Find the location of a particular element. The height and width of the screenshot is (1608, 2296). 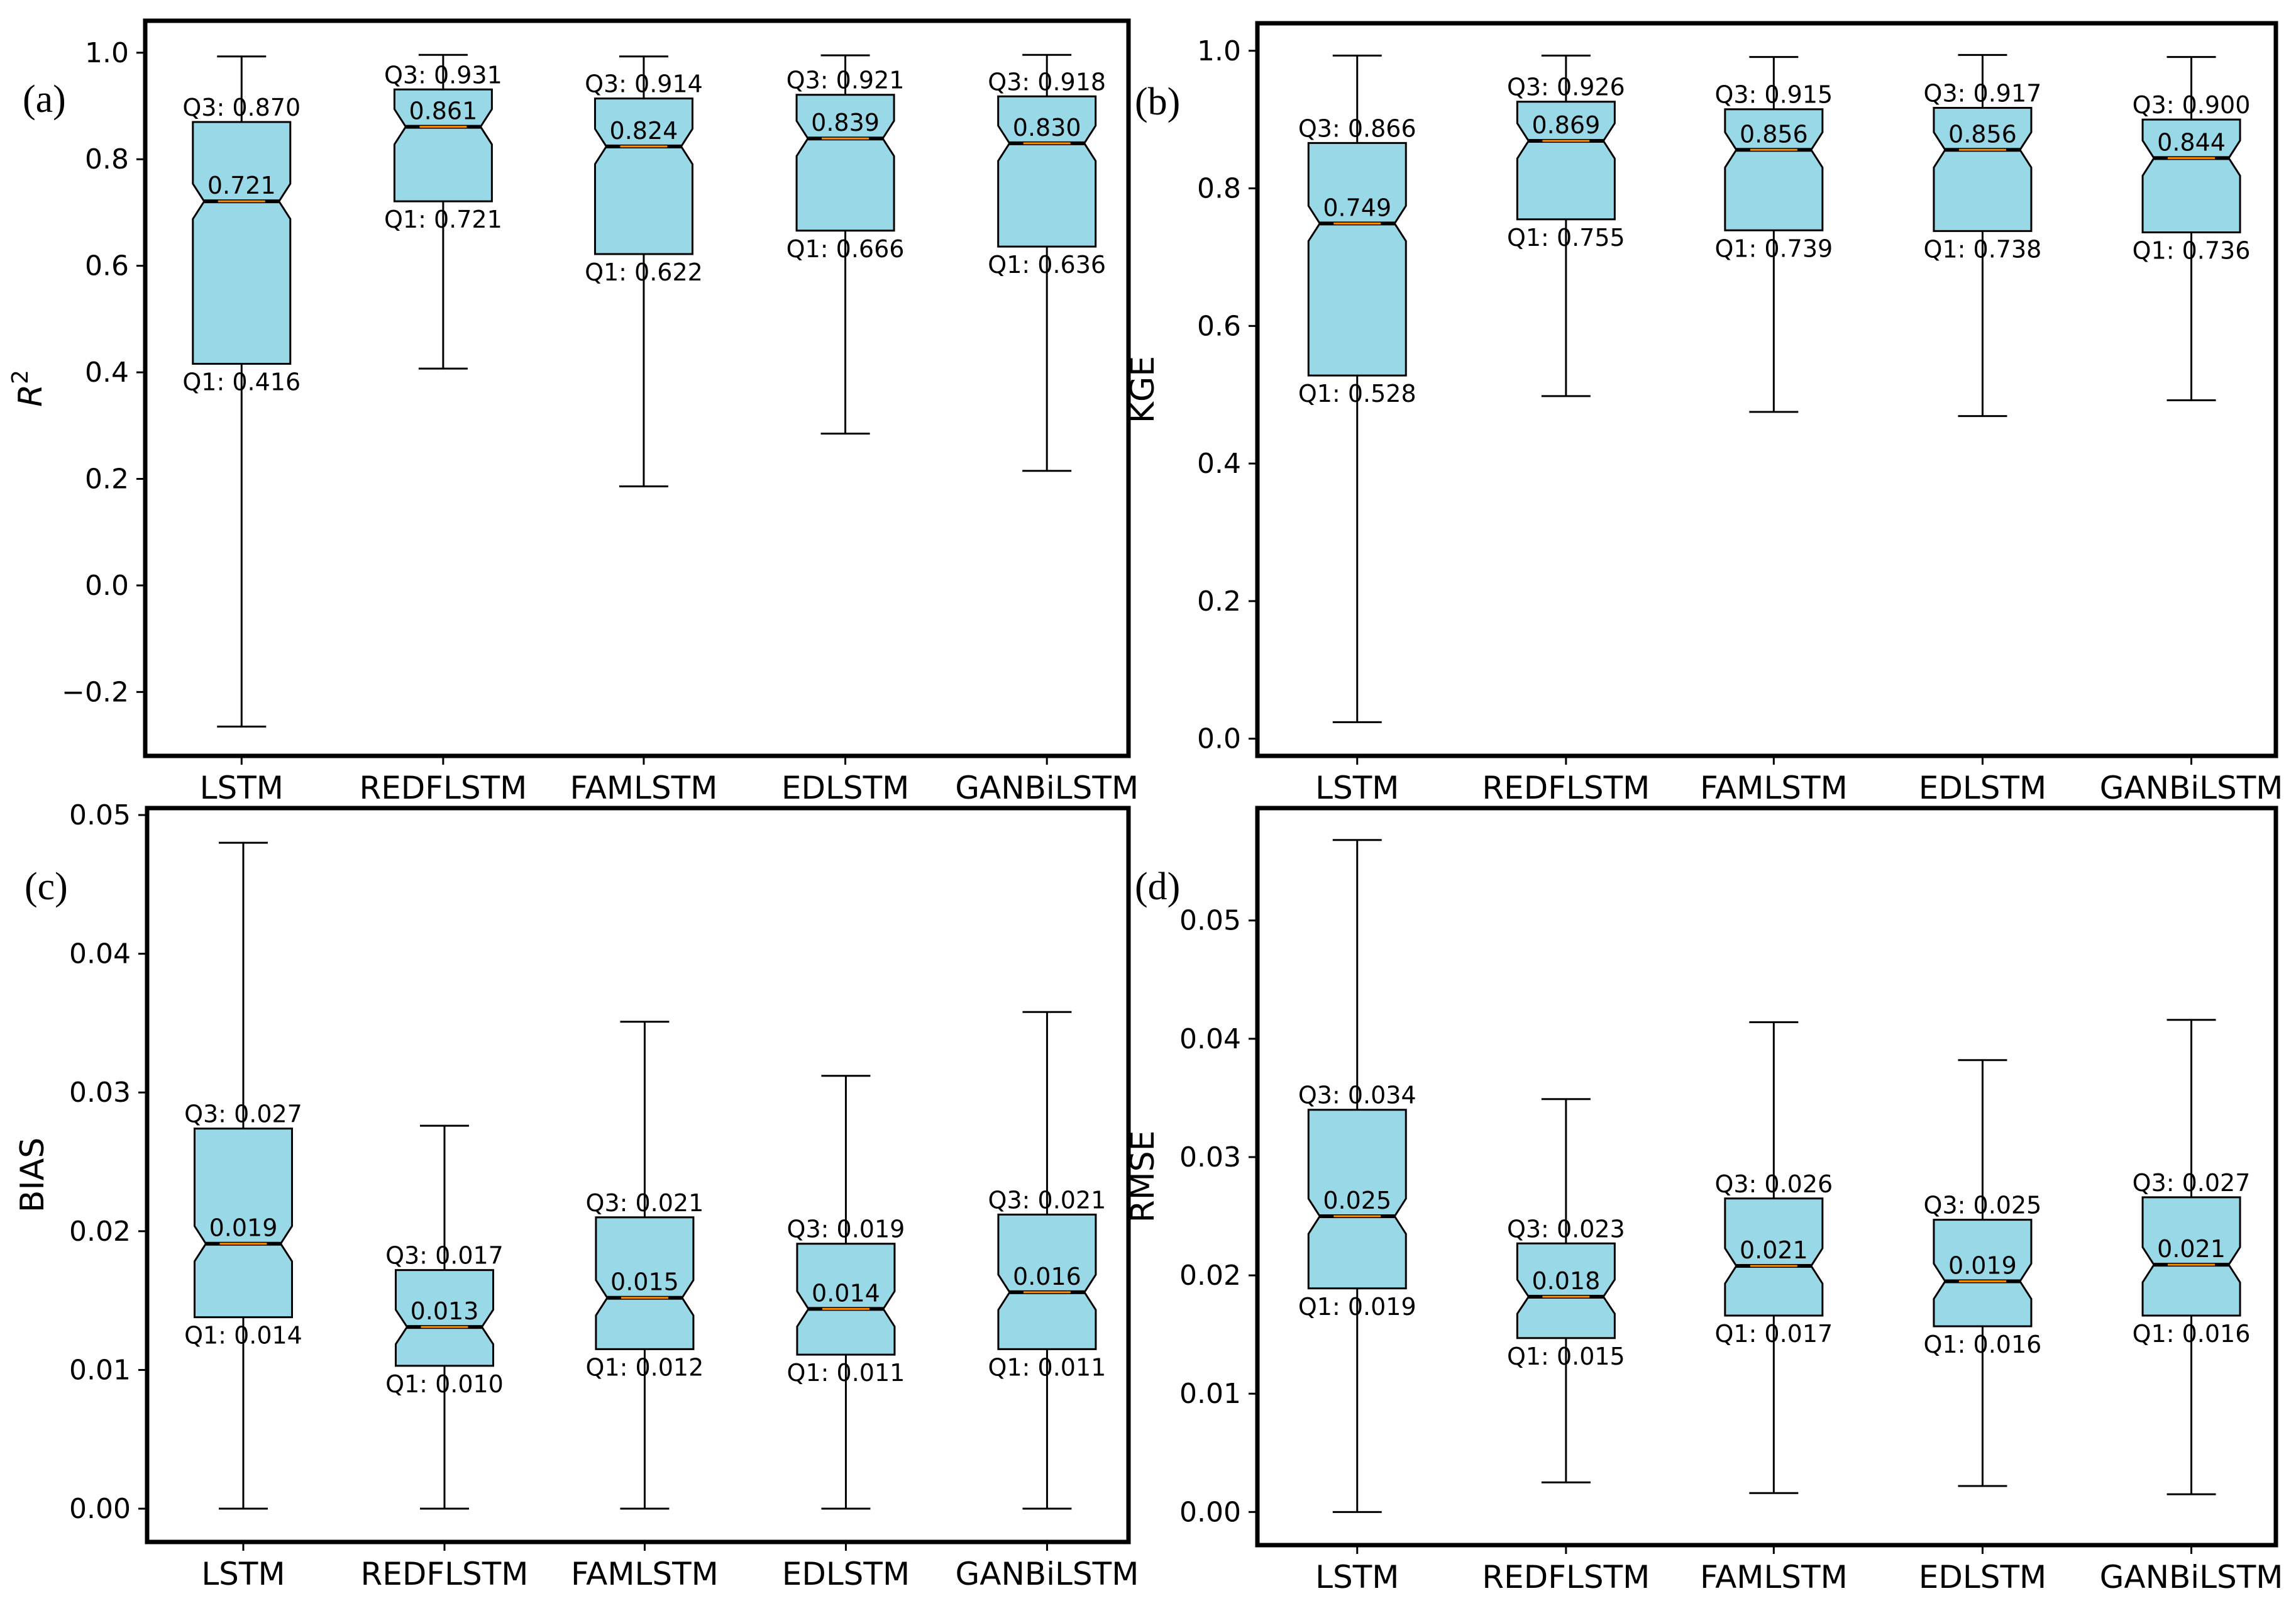

box-famlstm: Q3: 0.021 0.015 Q1: 0.012 is located at coordinates (645, 1265).